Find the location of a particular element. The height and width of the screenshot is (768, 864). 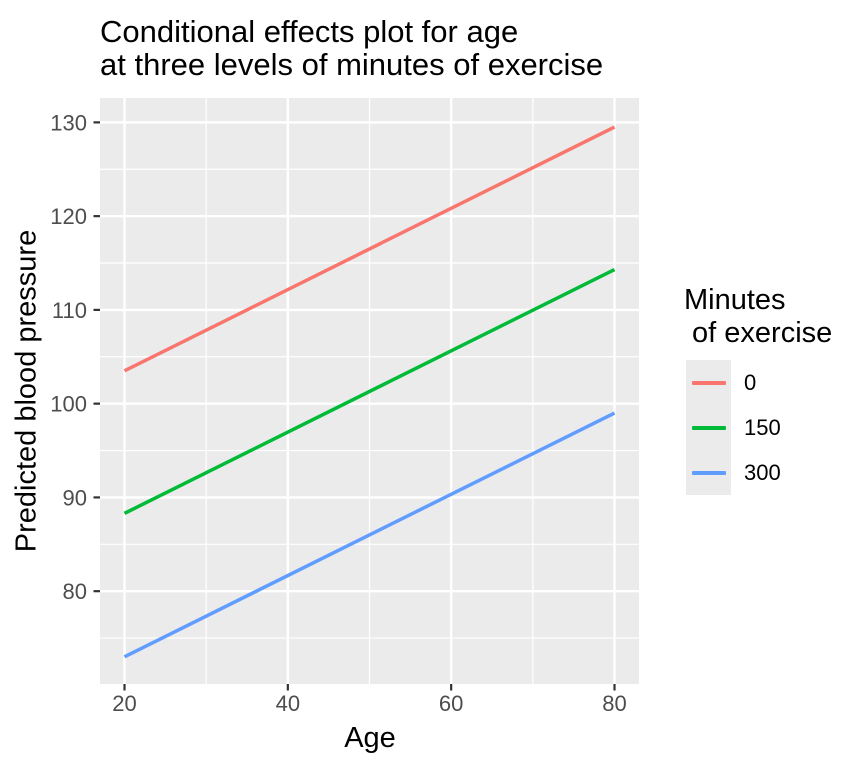

legend-item-label: 300 is located at coordinates (762, 472).